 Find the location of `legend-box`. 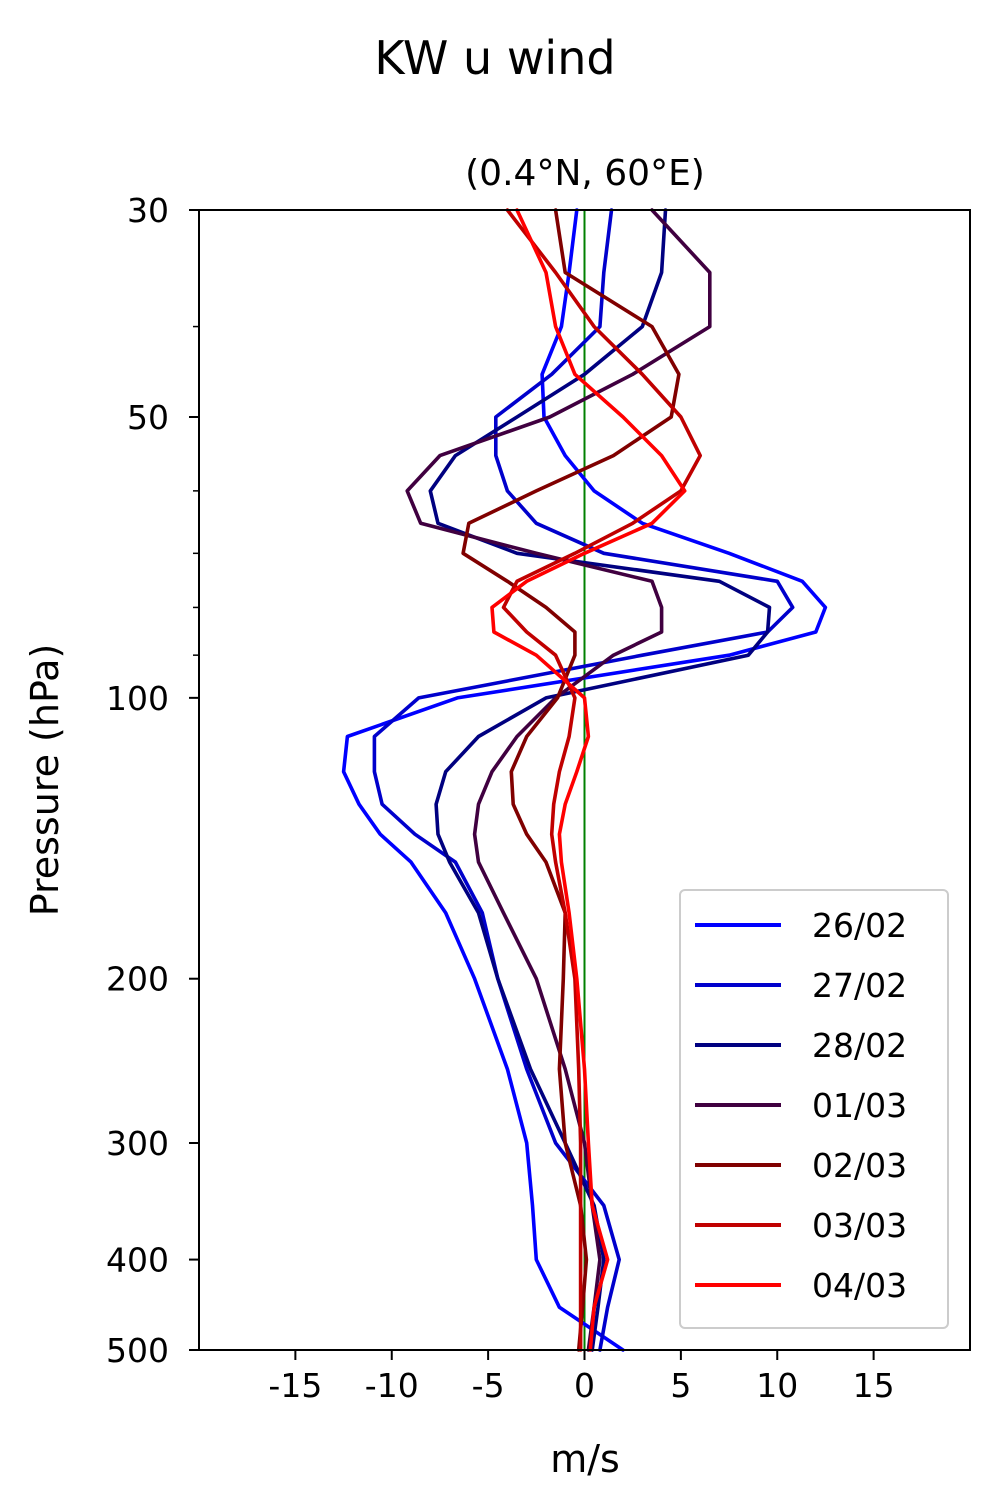

legend-box is located at coordinates (814, 1109).